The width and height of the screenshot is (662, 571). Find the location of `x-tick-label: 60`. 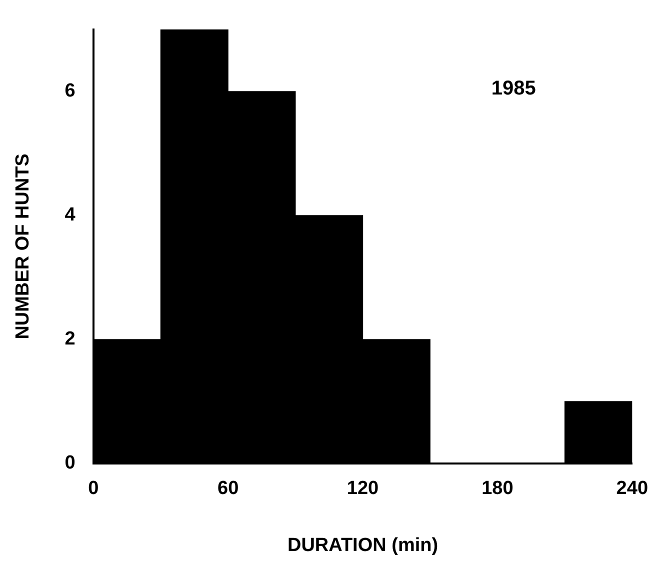

x-tick-label: 60 is located at coordinates (228, 489).